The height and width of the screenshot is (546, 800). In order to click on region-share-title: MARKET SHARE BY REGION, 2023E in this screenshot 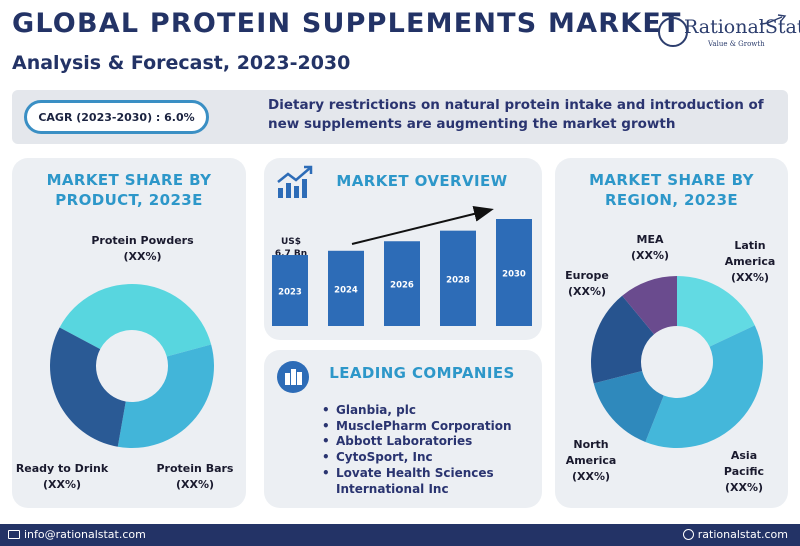, I will do `click(671, 190)`.